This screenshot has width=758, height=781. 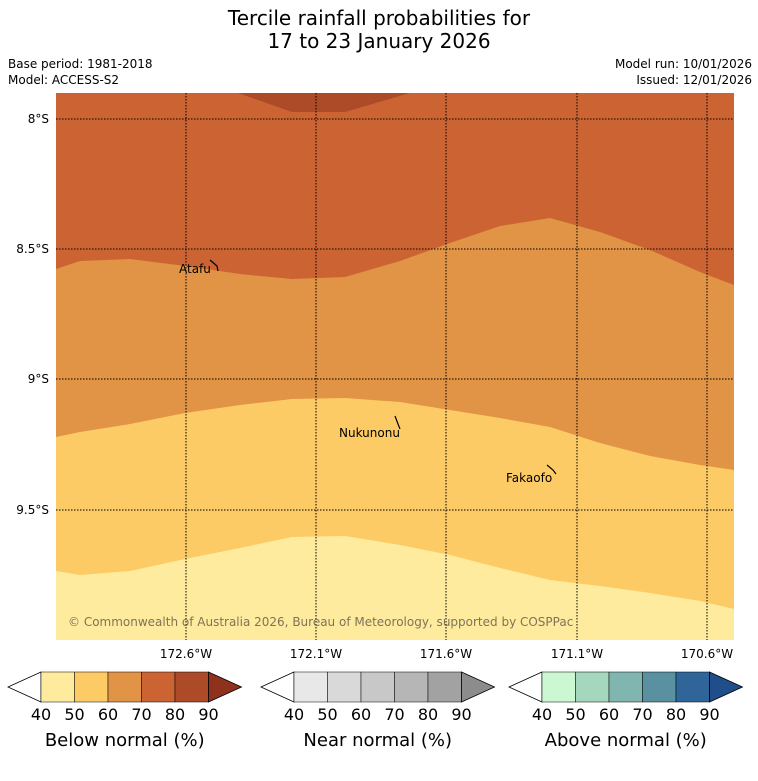 What do you see at coordinates (214, 265) in the screenshot?
I see `atafu-atoll` at bounding box center [214, 265].